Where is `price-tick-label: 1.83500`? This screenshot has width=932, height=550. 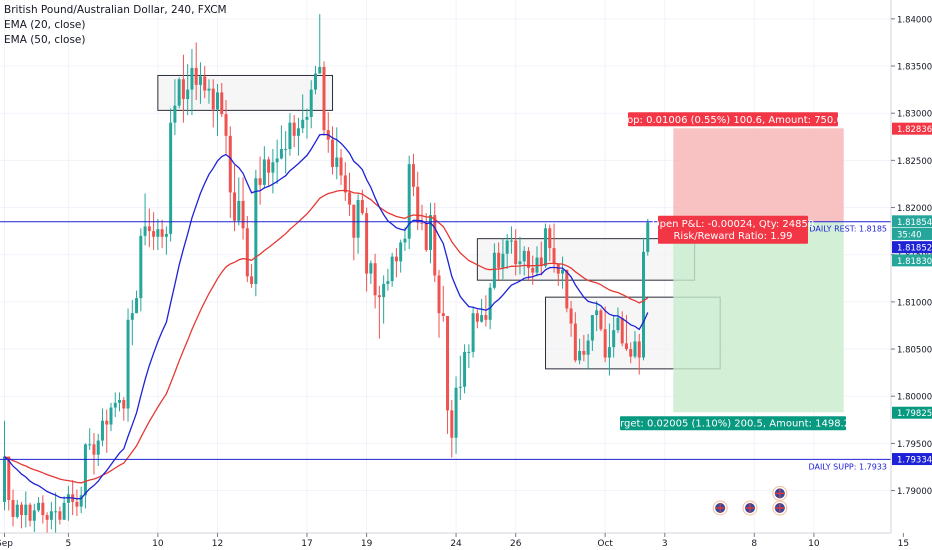
price-tick-label: 1.83500 is located at coordinates (914, 68).